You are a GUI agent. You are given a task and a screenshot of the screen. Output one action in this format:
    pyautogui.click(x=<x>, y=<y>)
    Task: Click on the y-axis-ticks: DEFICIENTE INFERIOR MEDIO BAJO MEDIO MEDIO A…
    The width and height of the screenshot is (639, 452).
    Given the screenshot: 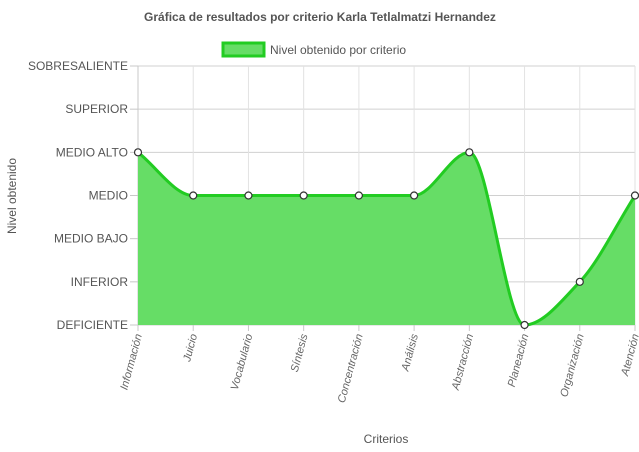 What is the action you would take?
    pyautogui.click(x=78, y=195)
    